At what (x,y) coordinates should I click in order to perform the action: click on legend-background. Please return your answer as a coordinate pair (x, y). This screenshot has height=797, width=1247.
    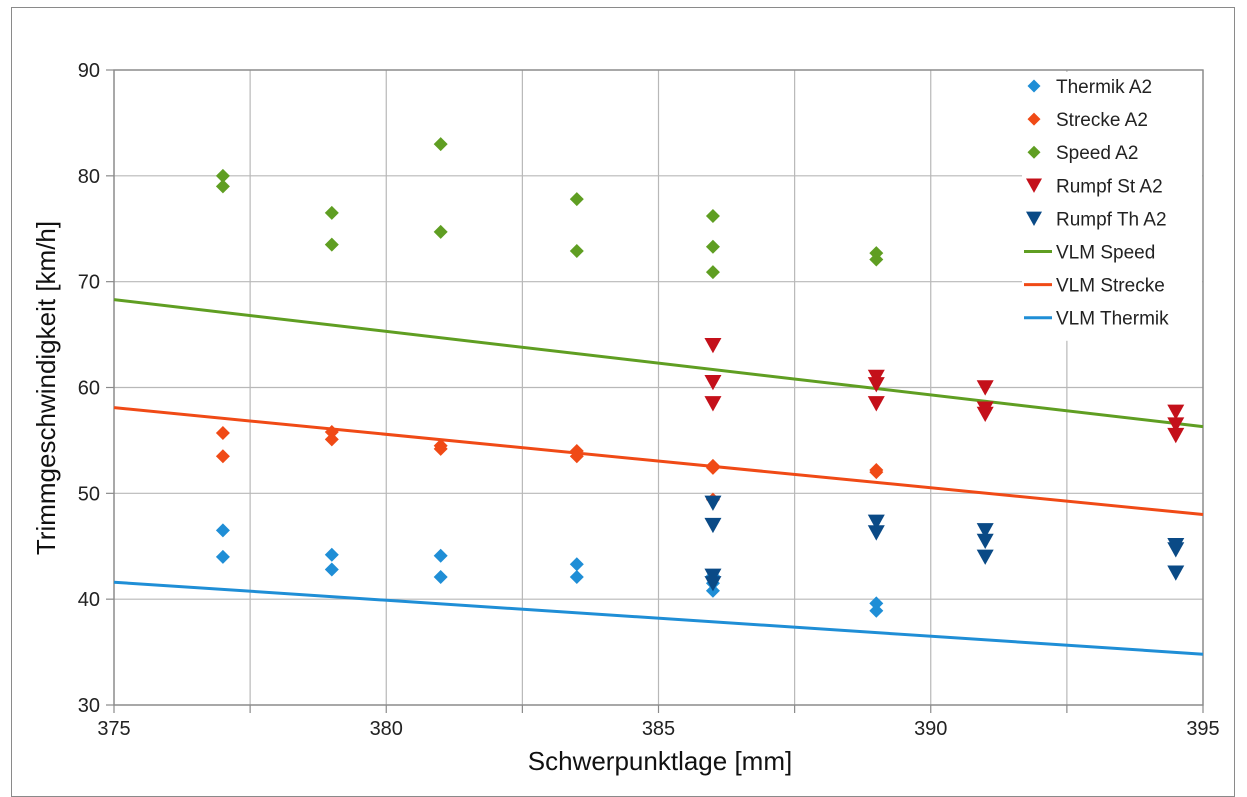
    Looking at the image, I should click on (1112, 206).